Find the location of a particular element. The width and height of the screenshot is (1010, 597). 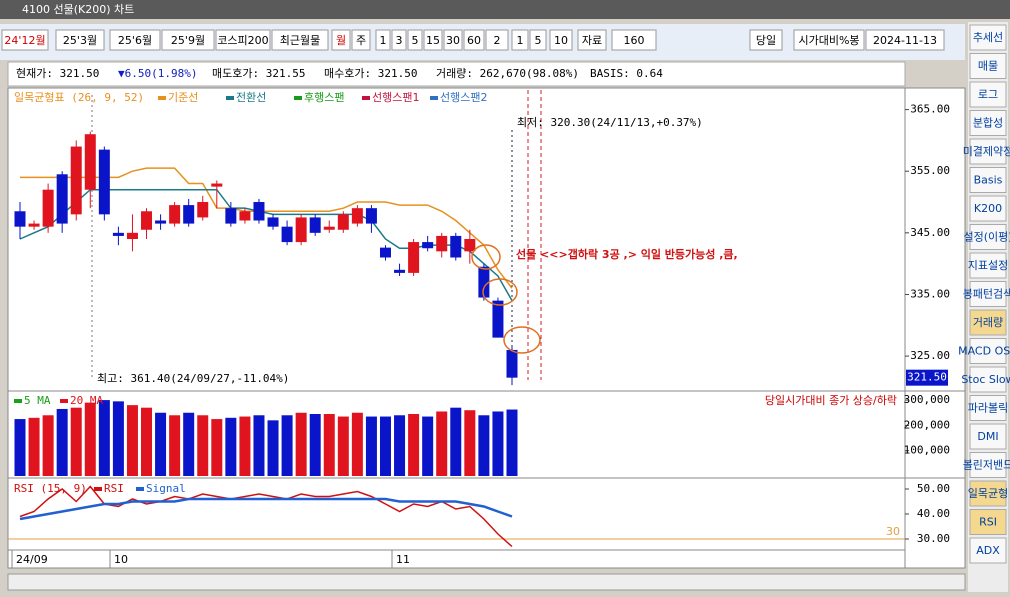

sidebar-label: 거래량 is located at coordinates (988, 322).